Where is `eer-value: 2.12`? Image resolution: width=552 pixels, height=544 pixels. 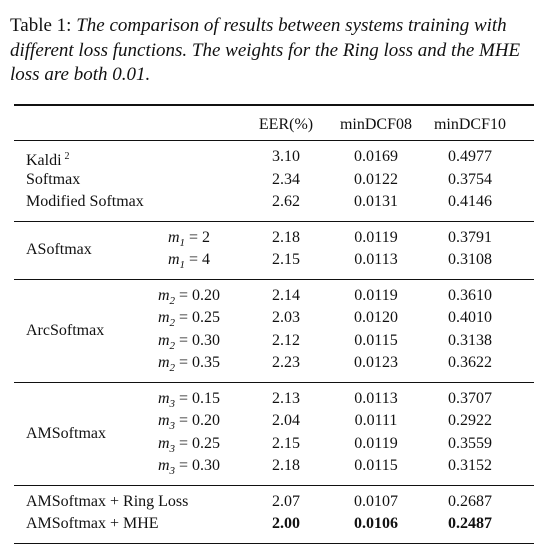
eer-value: 2.12 is located at coordinates (286, 341).